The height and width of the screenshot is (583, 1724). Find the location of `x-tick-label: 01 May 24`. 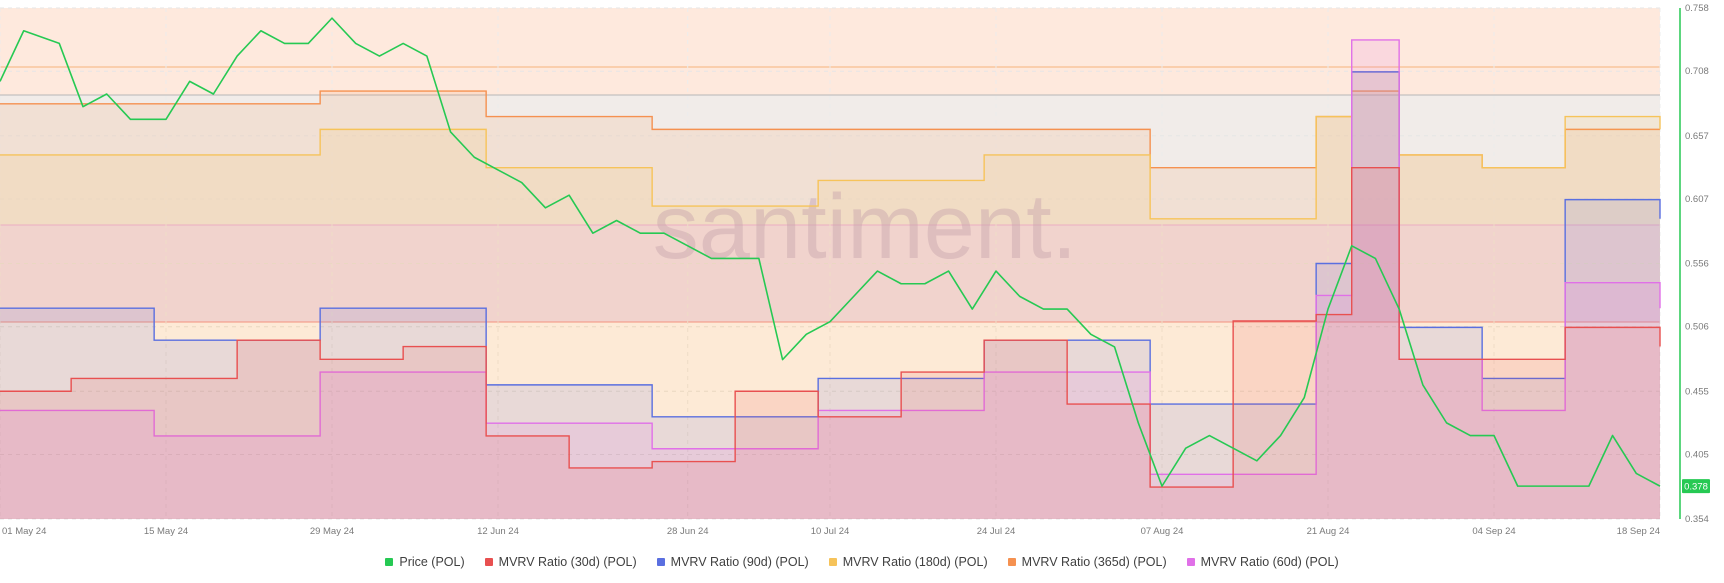

x-tick-label: 01 May 24 is located at coordinates (24, 531).